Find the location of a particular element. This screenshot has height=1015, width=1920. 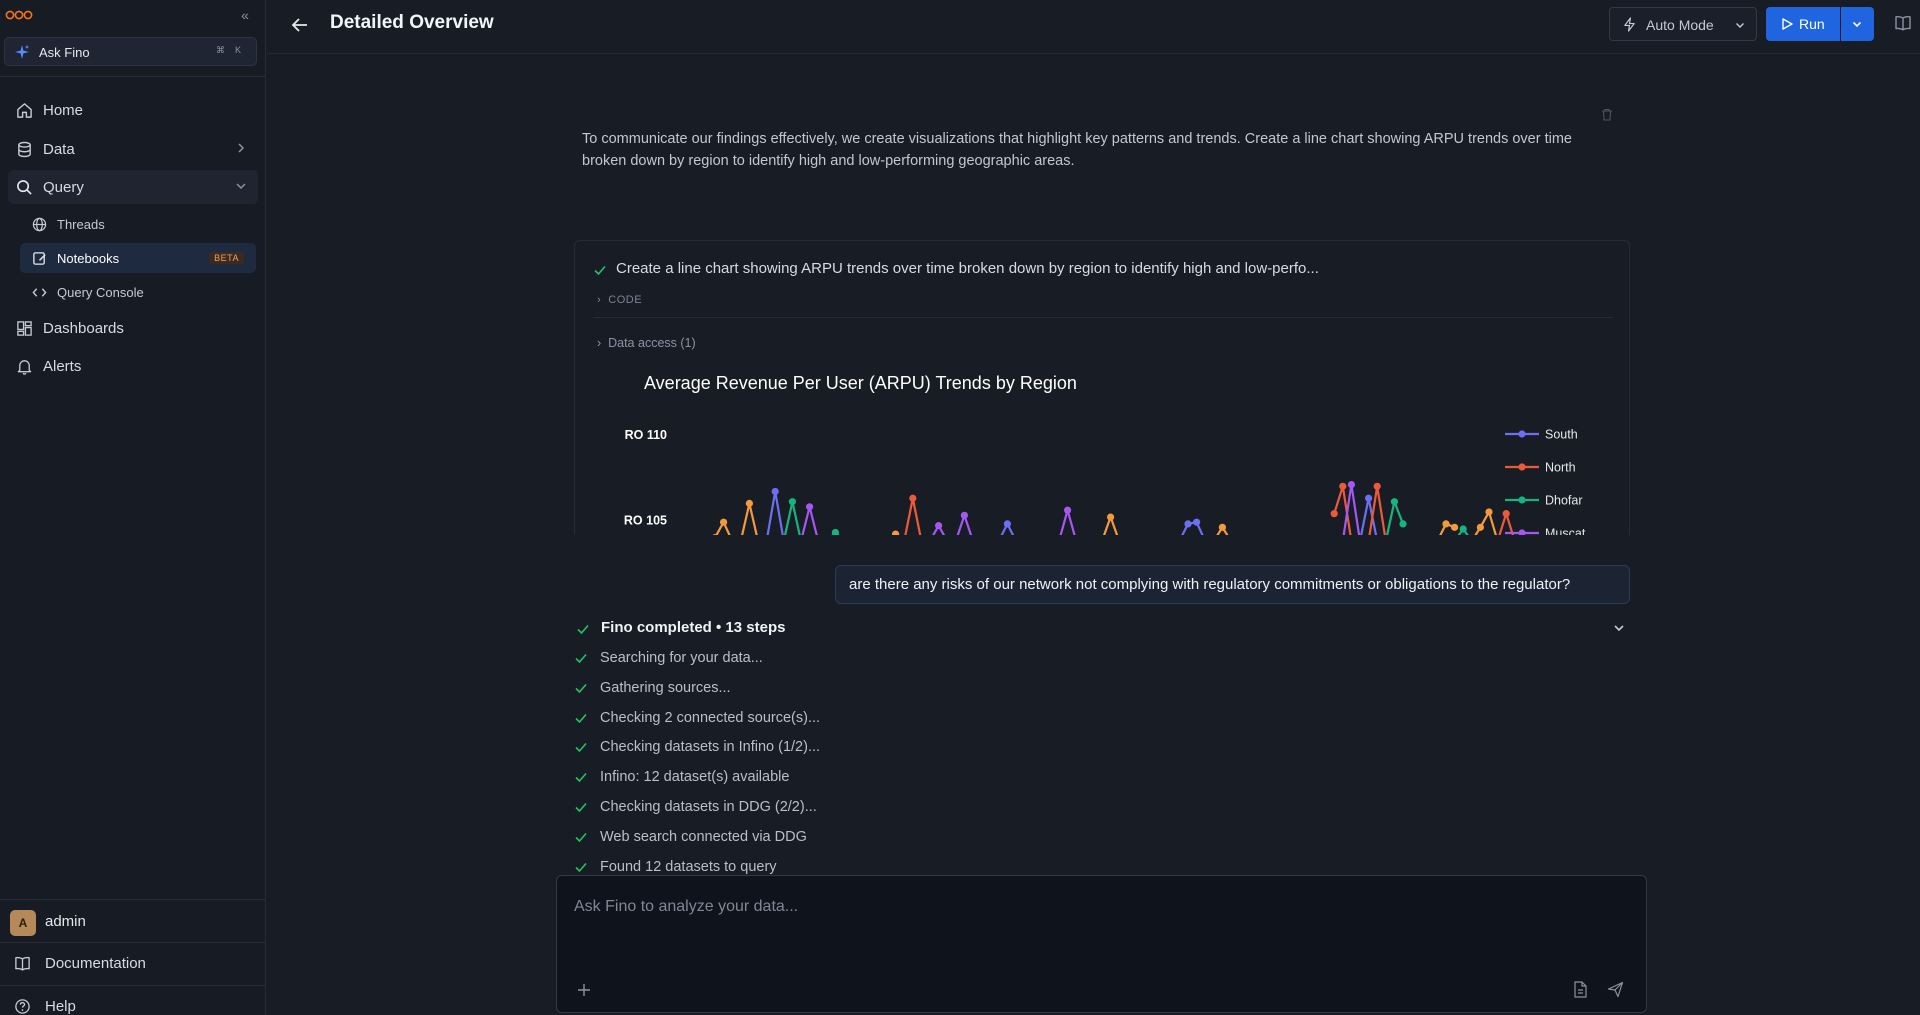

nav-alerts-label: Alerts is located at coordinates (62, 366).